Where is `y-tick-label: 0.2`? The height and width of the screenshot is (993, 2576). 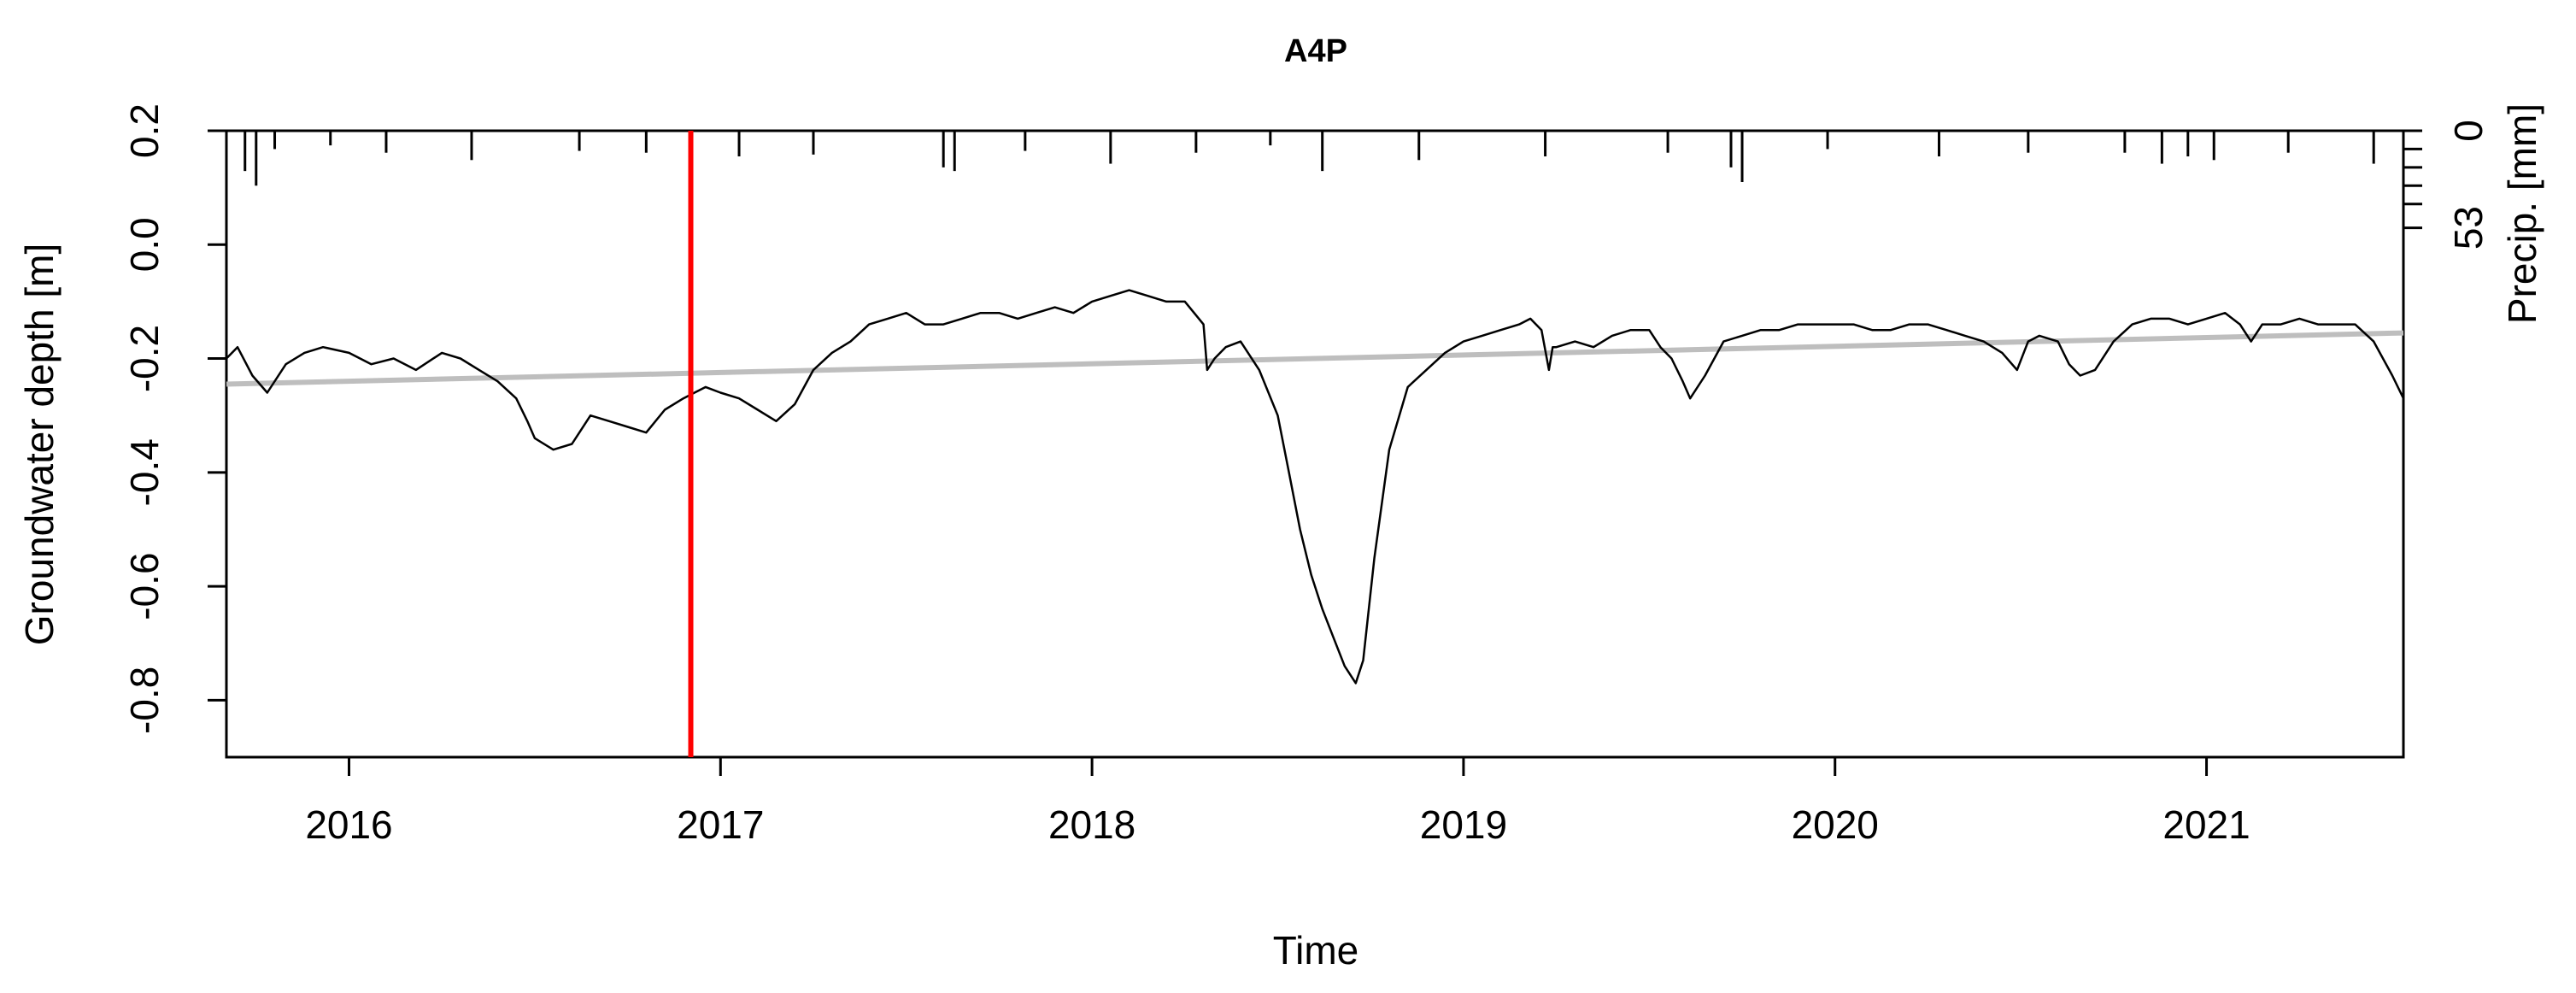 y-tick-label: 0.2 is located at coordinates (144, 130).